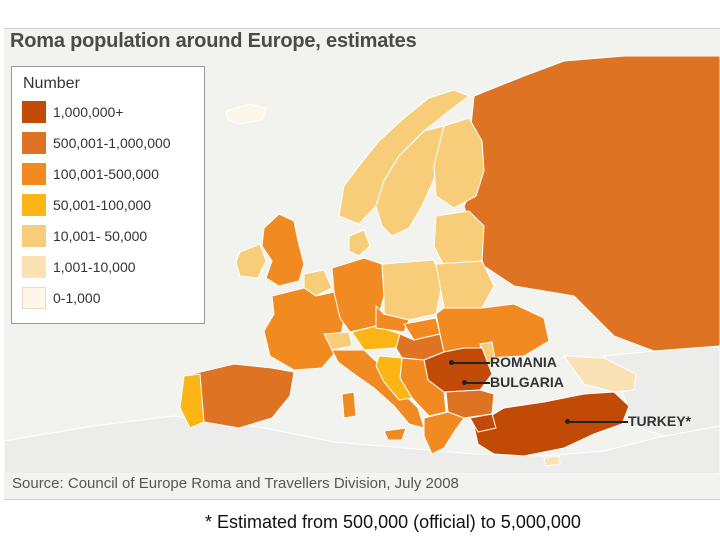 This screenshot has width=720, height=540. Describe the element at coordinates (471, 363) in the screenshot. I see `romania-leader-line` at that location.